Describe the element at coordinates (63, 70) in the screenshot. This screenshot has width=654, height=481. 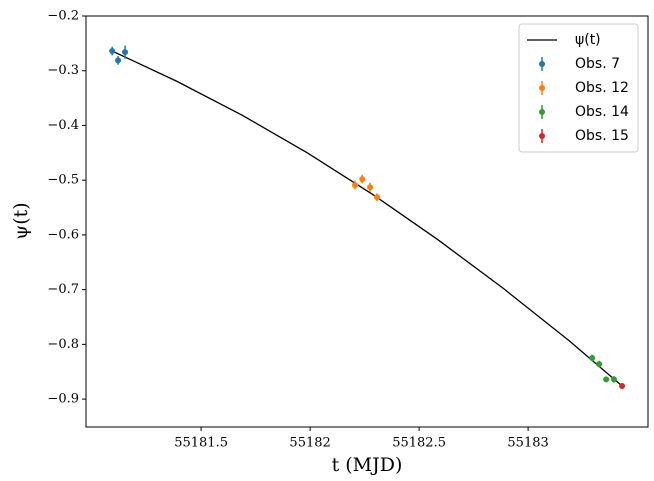
I see `y-tick-label: −0.3` at that location.